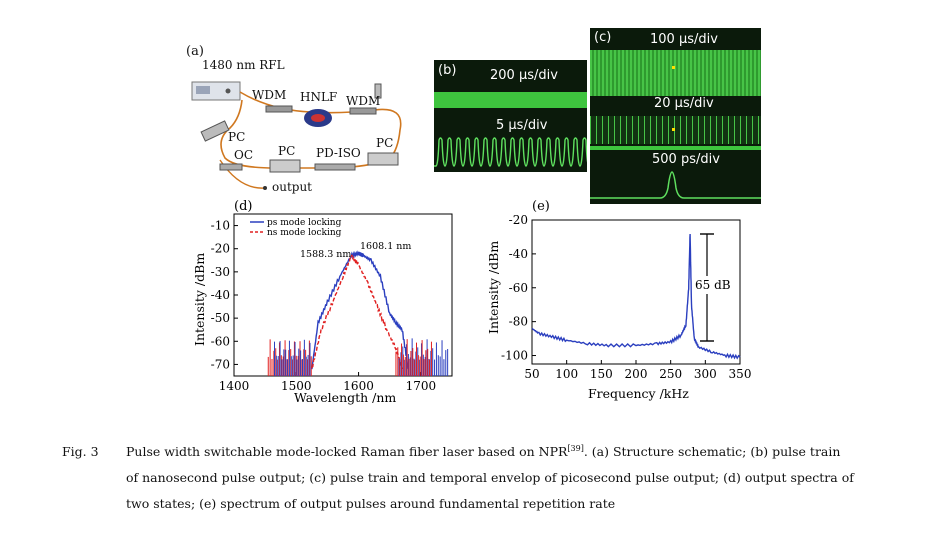 The image size is (933, 538). What do you see at coordinates (675, 73) in the screenshot?
I see `envelope-band-top` at bounding box center [675, 73].